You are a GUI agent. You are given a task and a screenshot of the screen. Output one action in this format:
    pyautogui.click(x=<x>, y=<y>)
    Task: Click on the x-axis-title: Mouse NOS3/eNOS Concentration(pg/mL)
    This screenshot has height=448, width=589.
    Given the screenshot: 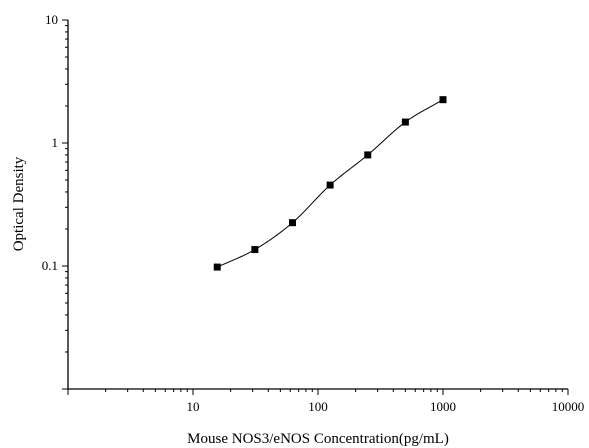 What is the action you would take?
    pyautogui.click(x=318, y=439)
    